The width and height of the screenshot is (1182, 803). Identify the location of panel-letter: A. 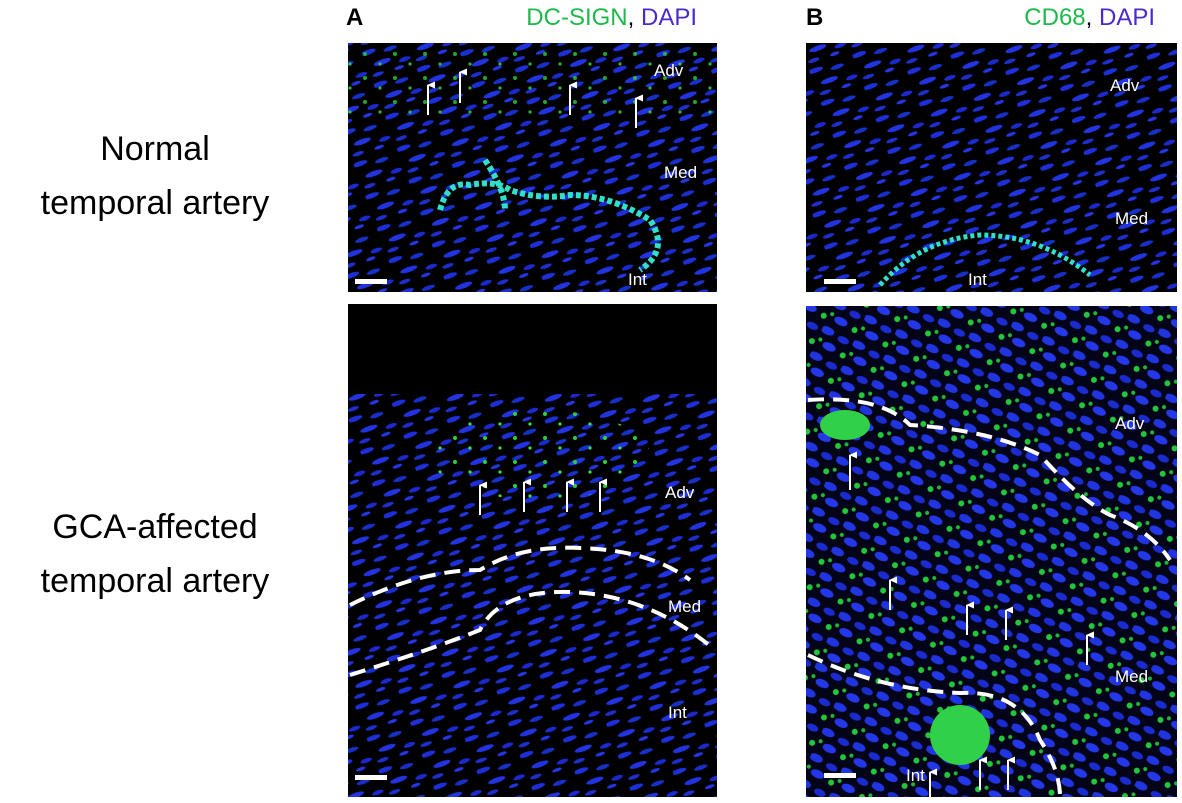
(354, 17).